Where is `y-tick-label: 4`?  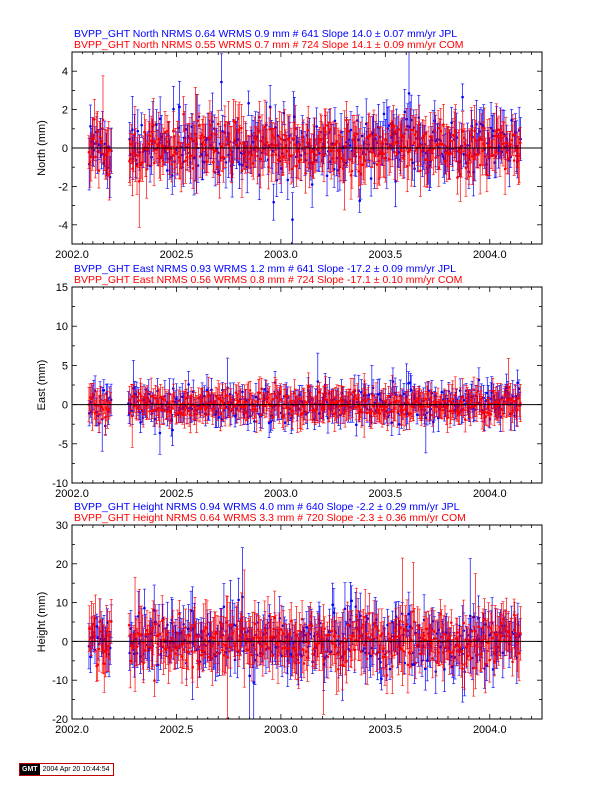
y-tick-label: 4 is located at coordinates (65, 72).